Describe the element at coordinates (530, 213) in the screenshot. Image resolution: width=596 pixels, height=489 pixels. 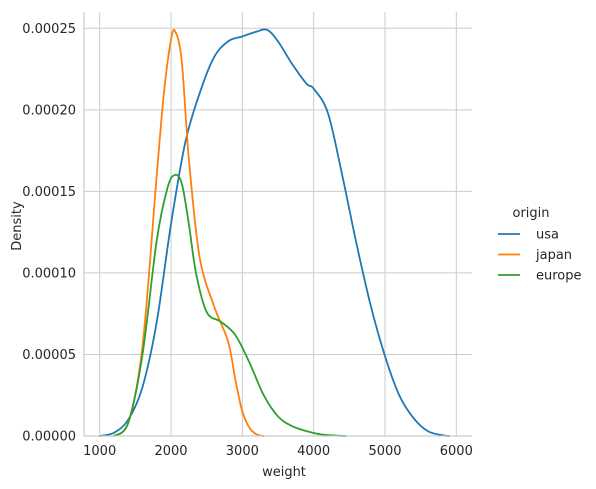
I see `legend-title: origin` at that location.